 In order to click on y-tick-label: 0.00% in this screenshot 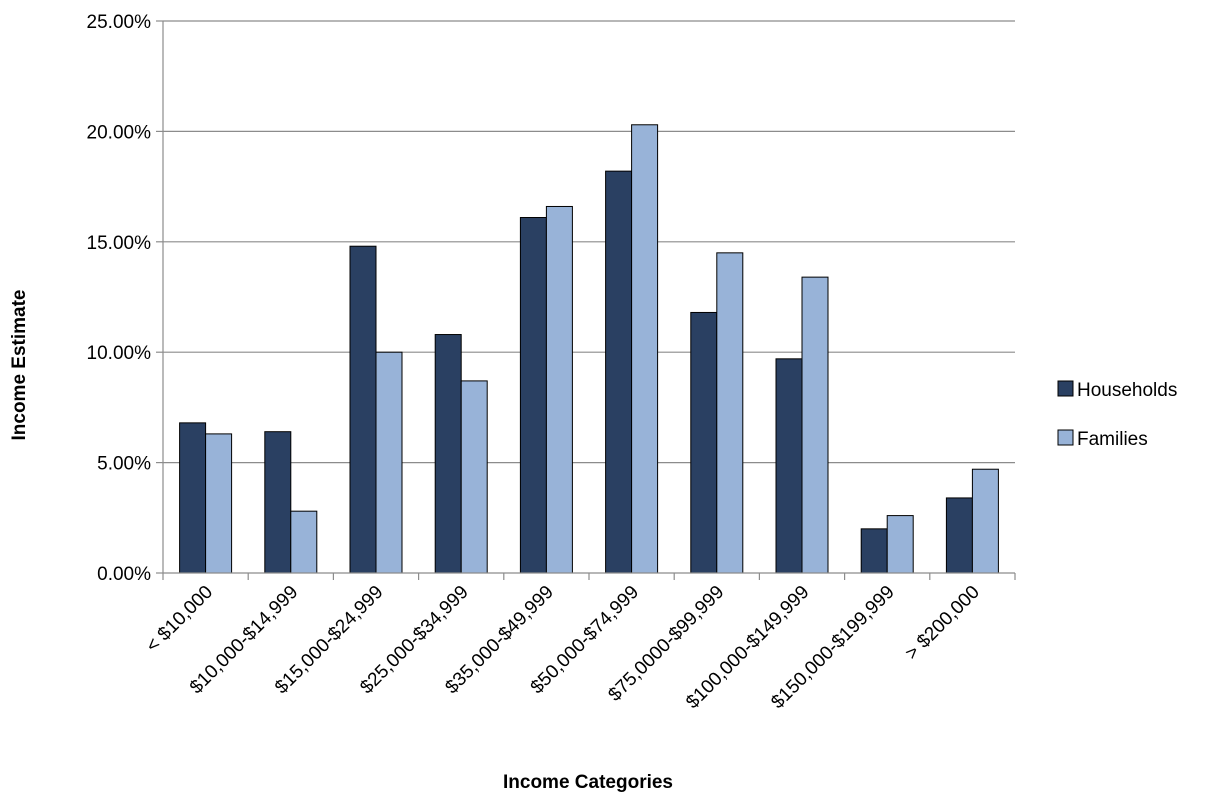, I will do `click(124, 574)`.